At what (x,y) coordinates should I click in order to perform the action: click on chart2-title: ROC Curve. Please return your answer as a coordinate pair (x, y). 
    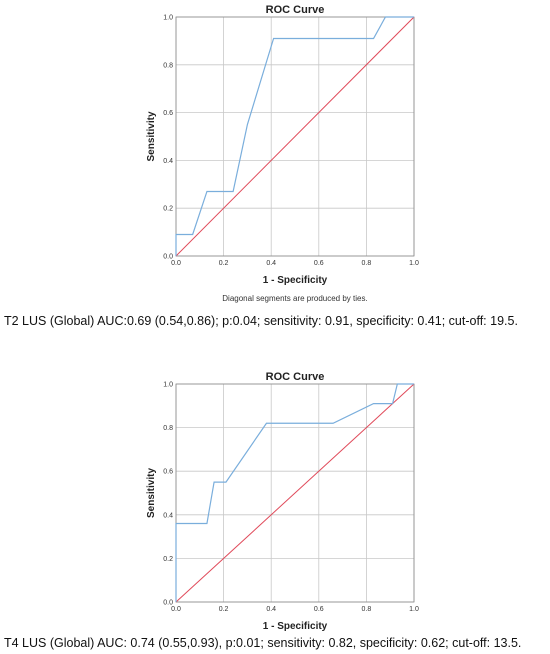
    Looking at the image, I should click on (295, 377).